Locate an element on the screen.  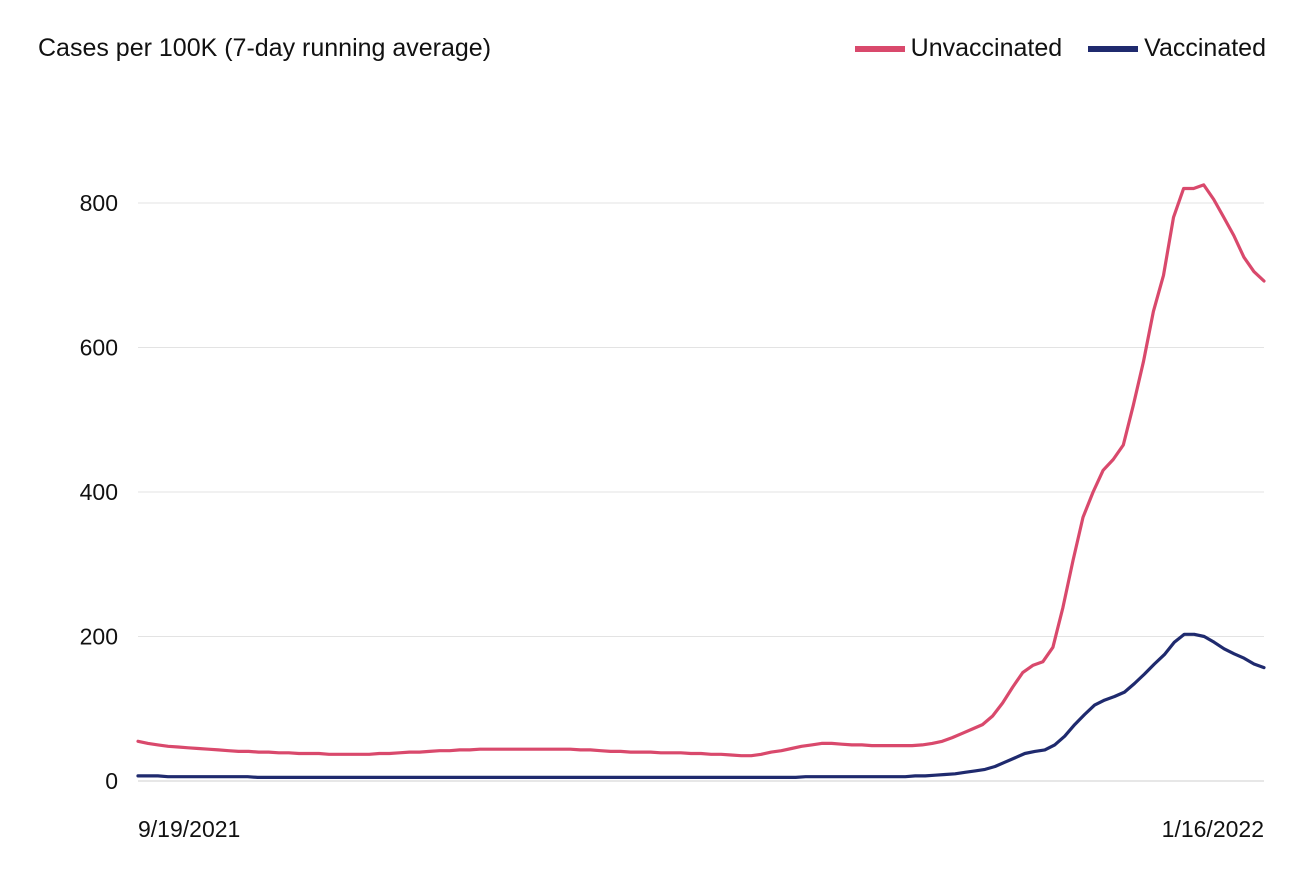
y-tick-label: 200 is located at coordinates (99, 637).